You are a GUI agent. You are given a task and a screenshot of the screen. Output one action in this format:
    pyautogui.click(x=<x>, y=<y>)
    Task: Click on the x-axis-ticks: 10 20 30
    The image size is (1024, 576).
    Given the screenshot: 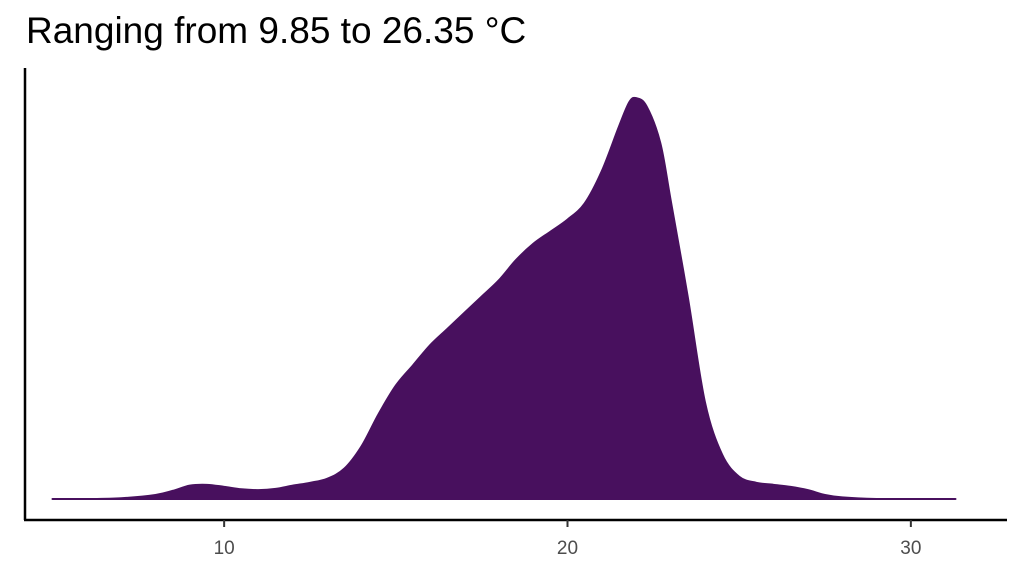 What is the action you would take?
    pyautogui.click(x=567, y=539)
    